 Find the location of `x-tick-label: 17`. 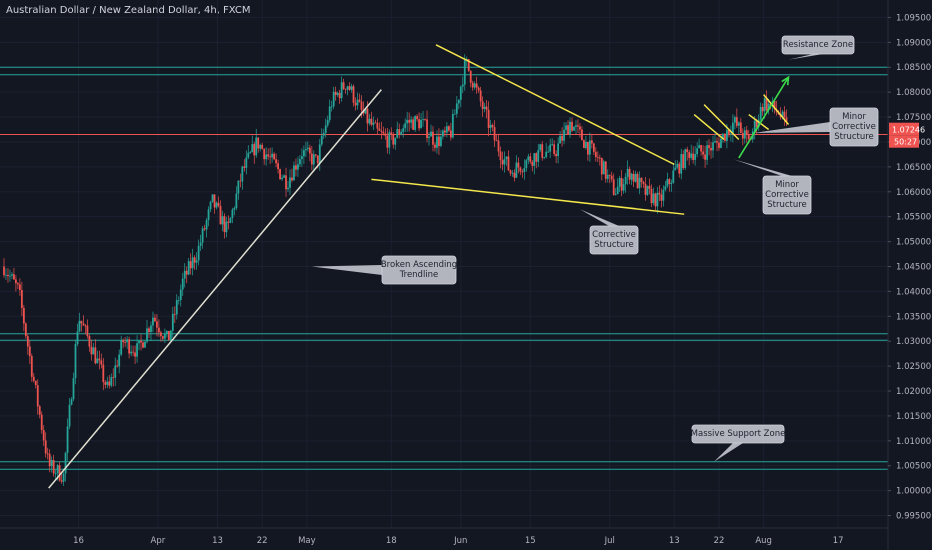

x-tick-label: 17 is located at coordinates (838, 541).